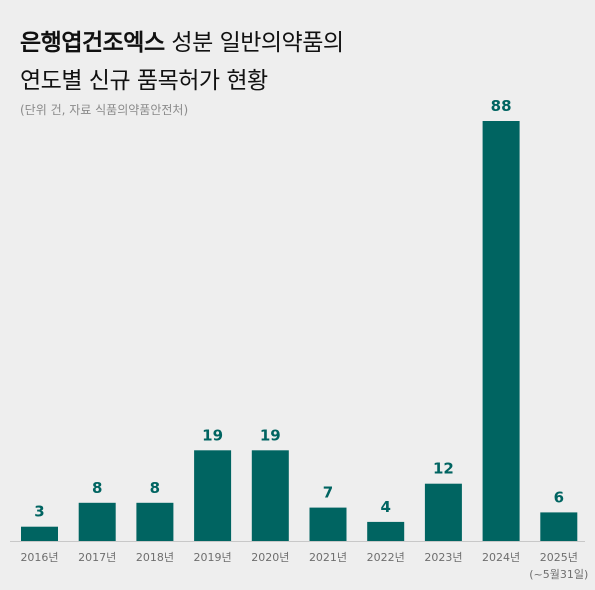  What do you see at coordinates (386, 557) in the screenshot?
I see `x-tick-label-2022년: 2022년` at bounding box center [386, 557].